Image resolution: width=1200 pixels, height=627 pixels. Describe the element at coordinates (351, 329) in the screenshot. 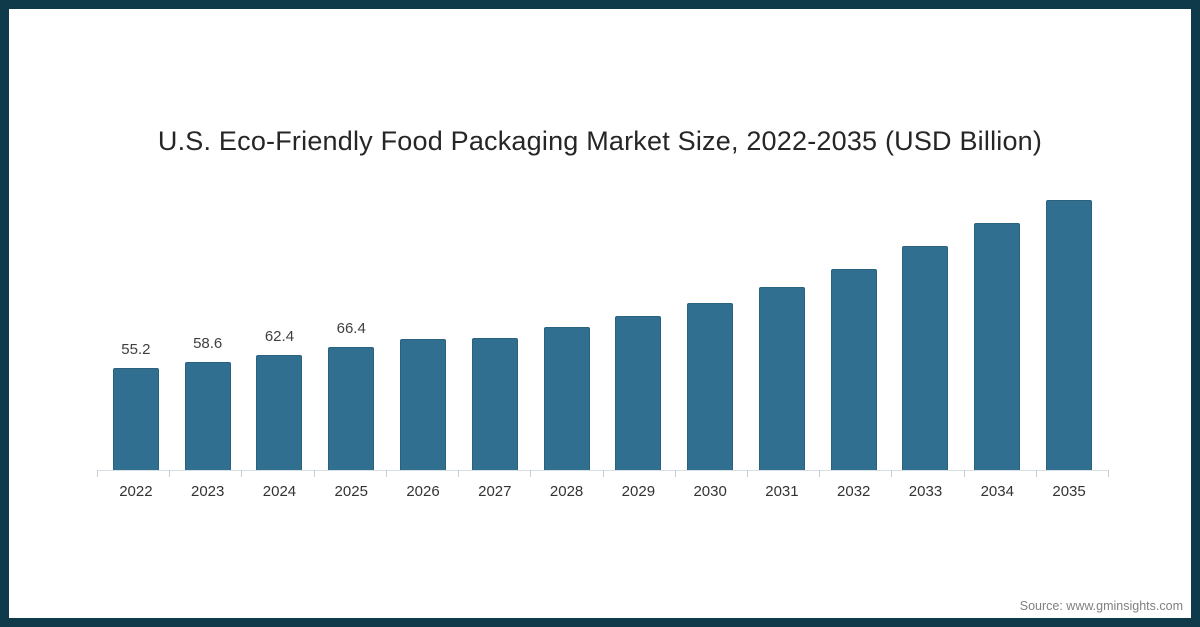

I see `bar-value-label-2025: 66.4` at that location.